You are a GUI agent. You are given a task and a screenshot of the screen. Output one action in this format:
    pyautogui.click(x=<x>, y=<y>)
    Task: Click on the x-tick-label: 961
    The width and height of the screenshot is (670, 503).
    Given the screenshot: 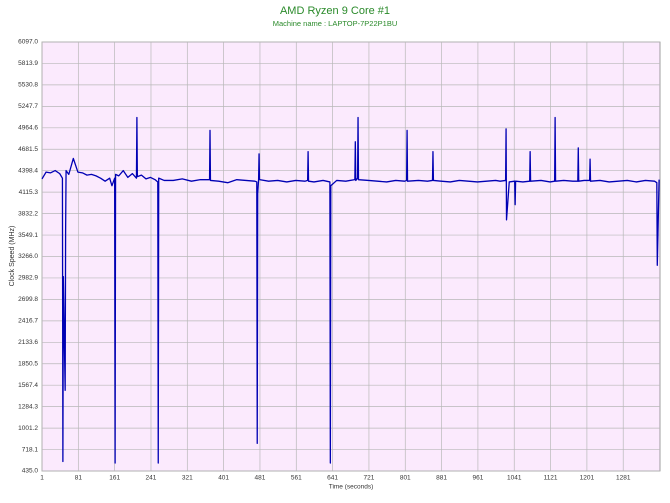 What is the action you would take?
    pyautogui.click(x=477, y=478)
    